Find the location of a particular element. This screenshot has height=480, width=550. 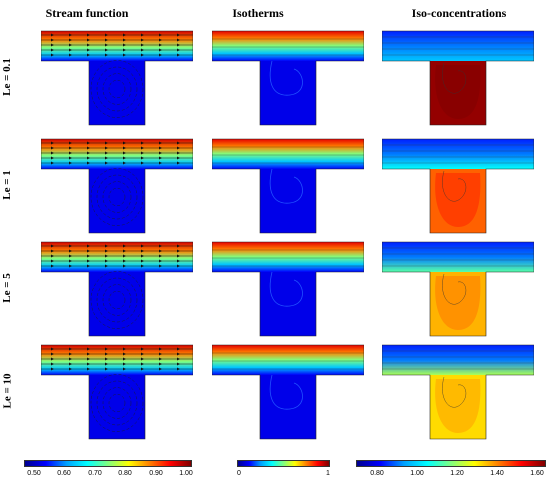

concentration-colorbar-tick: 1.00 is located at coordinates (417, 473).